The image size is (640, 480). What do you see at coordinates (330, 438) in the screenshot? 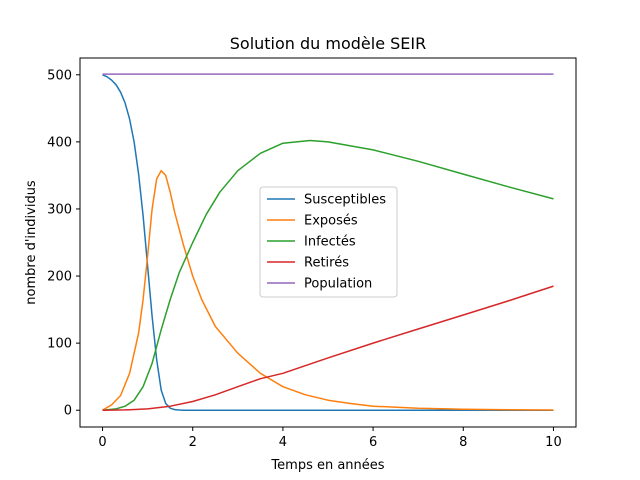
I see `x-axis-ticks: 0 2 4 6 8 10` at bounding box center [330, 438].